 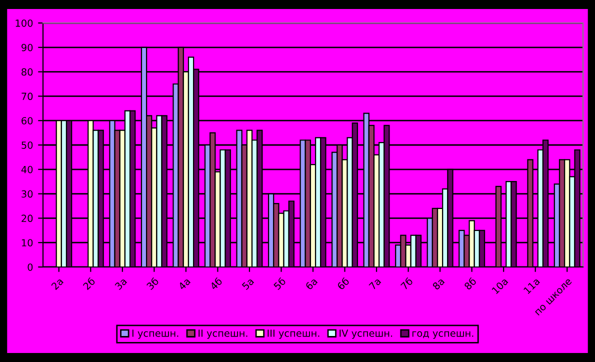 What do you see at coordinates (27, 48) in the screenshot?
I see `y-tick-label: 90` at bounding box center [27, 48].